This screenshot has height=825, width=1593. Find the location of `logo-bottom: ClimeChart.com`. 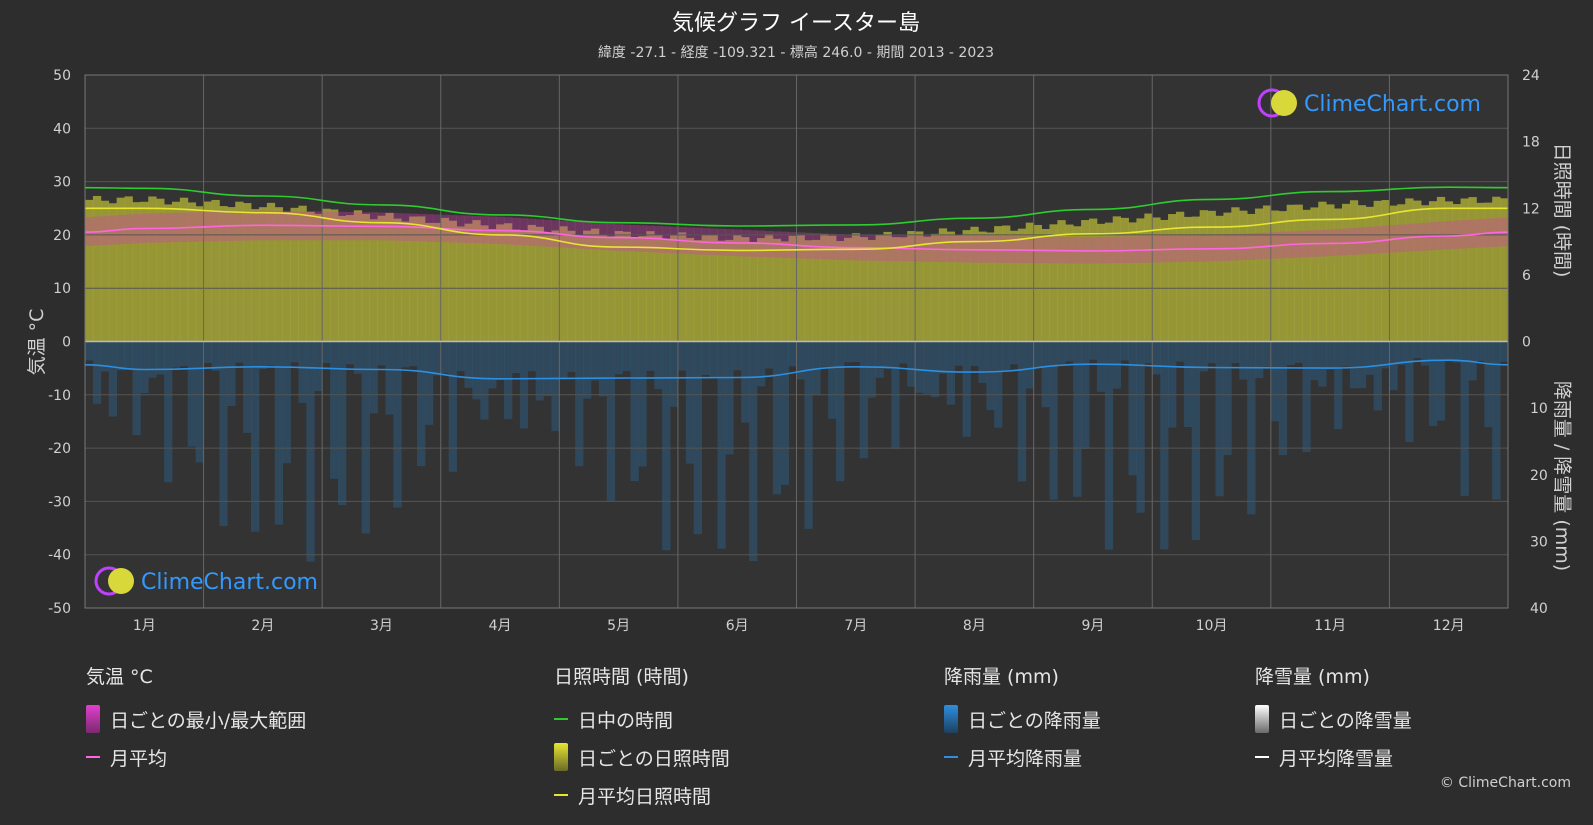

logo-bottom: ClimeChart.com is located at coordinates (206, 581).